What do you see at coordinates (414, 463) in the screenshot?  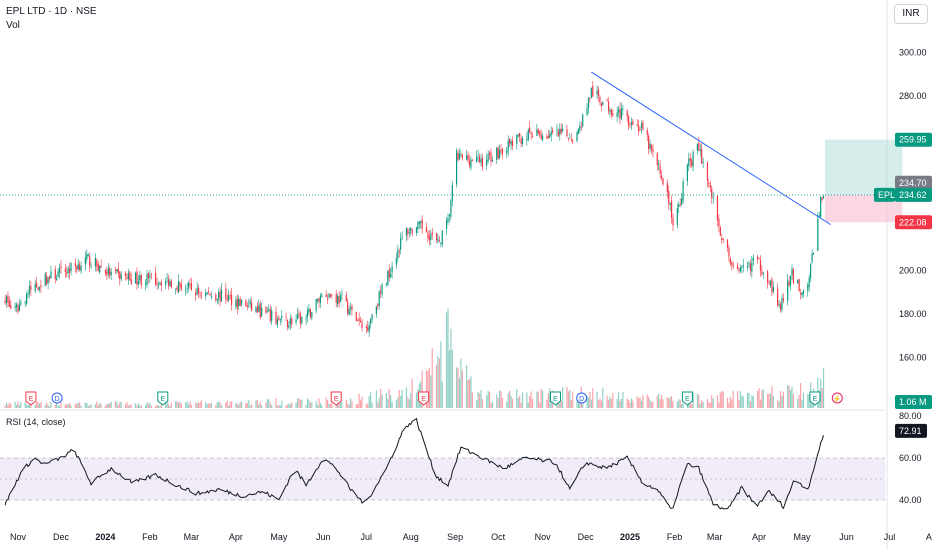 I see `rsi-line` at bounding box center [414, 463].